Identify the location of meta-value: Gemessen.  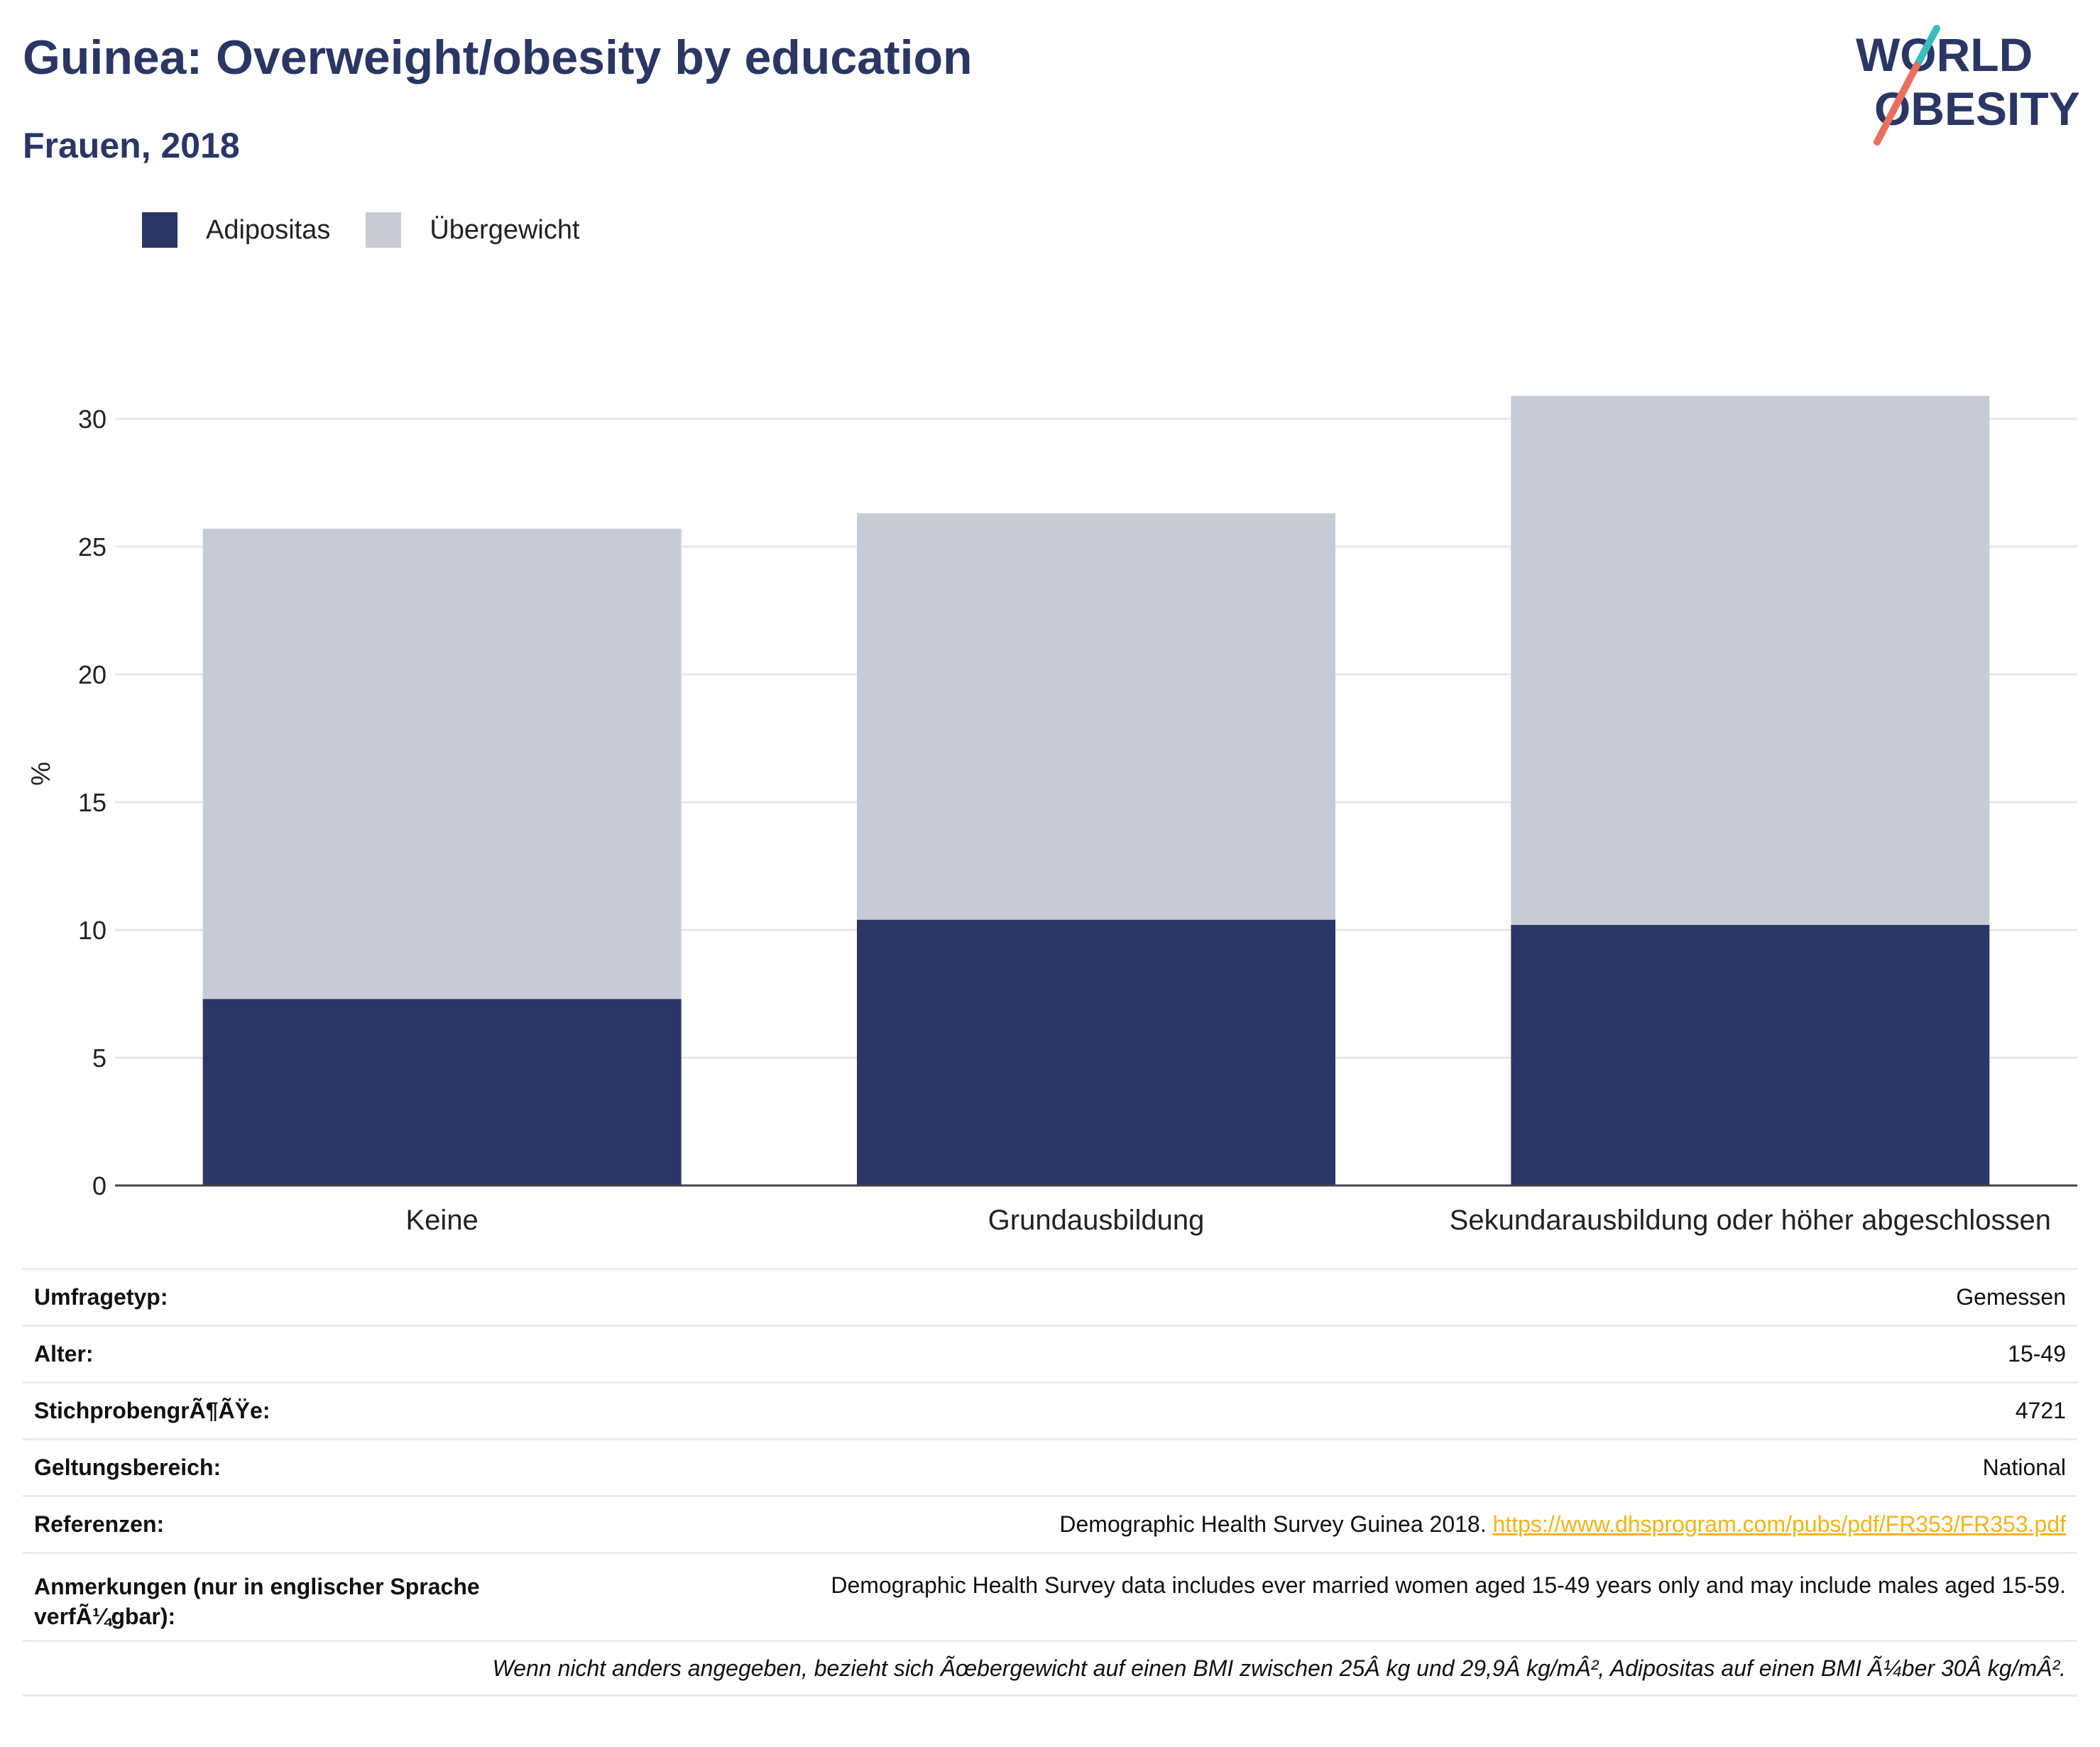
(2011, 1297).